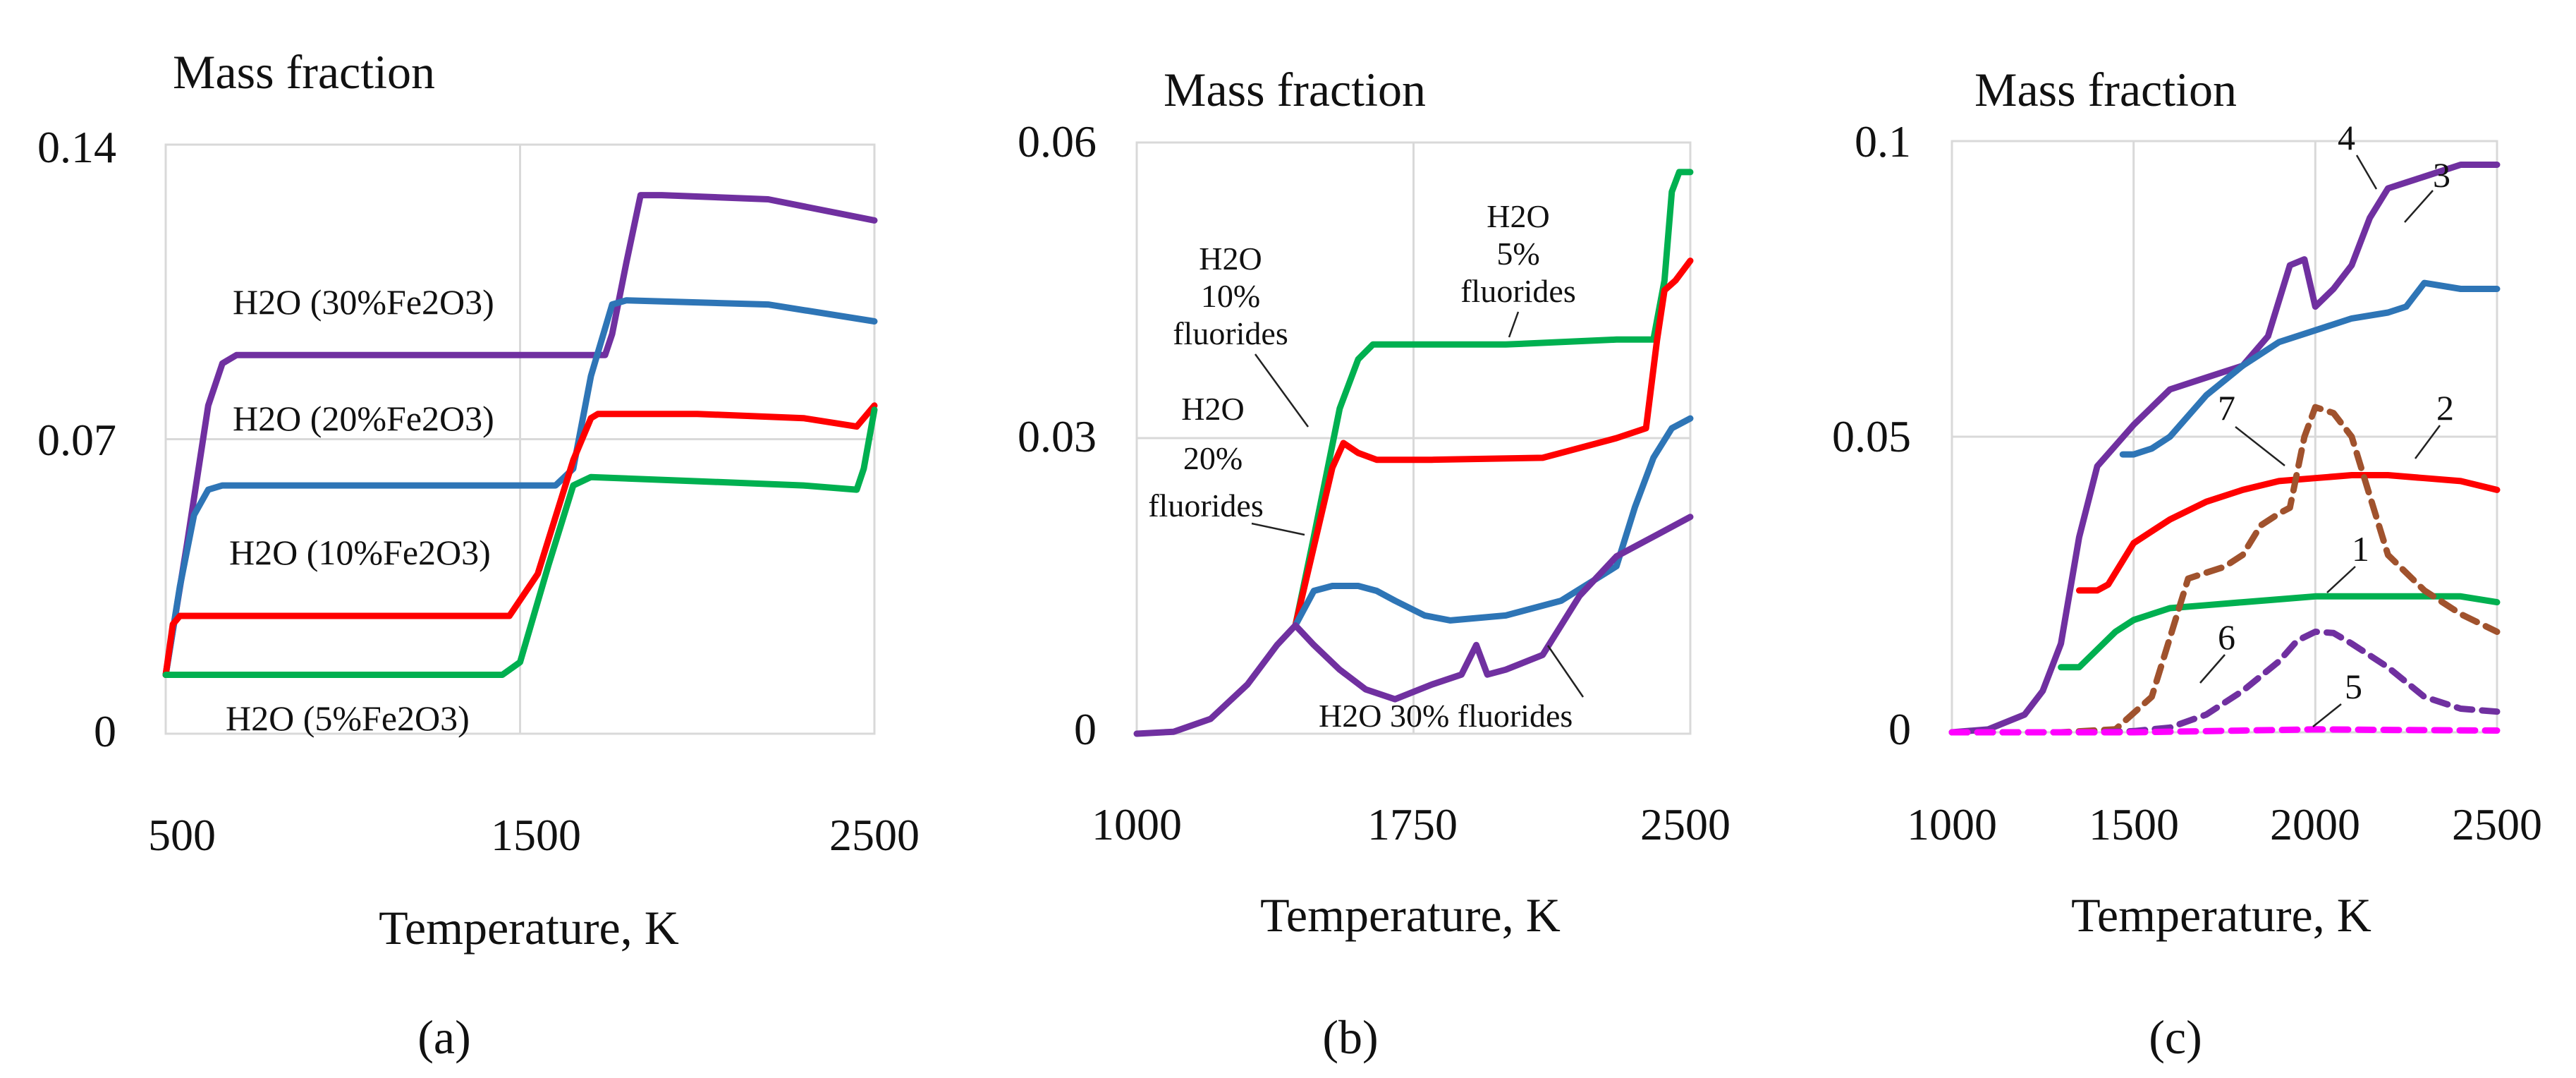 The width and height of the screenshot is (2576, 1078). What do you see at coordinates (1206, 505) in the screenshot?
I see `panel-b-annot-20-fluorides: fluorides` at bounding box center [1206, 505].